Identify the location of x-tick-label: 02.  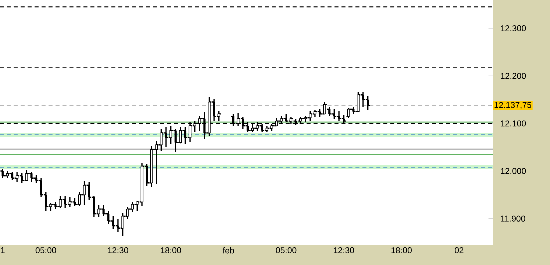
(459, 251).